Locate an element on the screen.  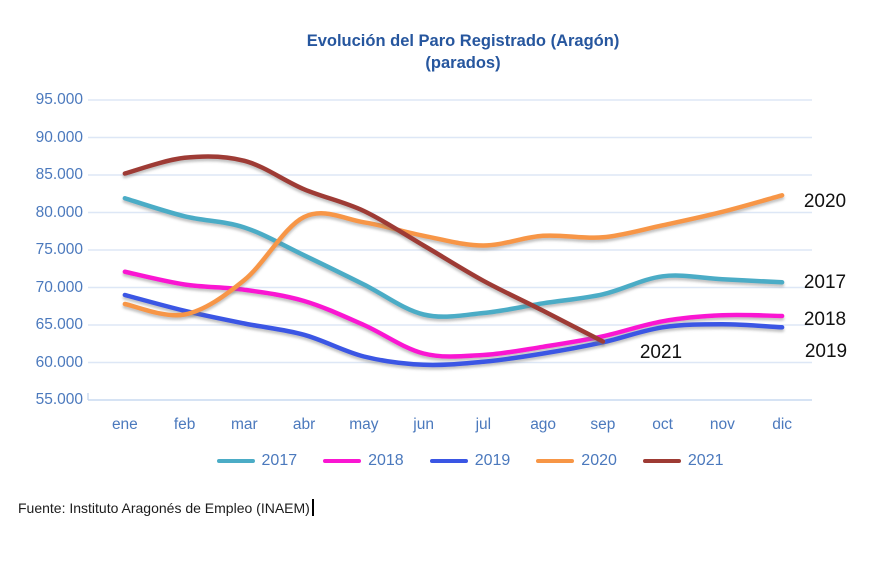
x-tick-label-feb: feb is located at coordinates (184, 424).